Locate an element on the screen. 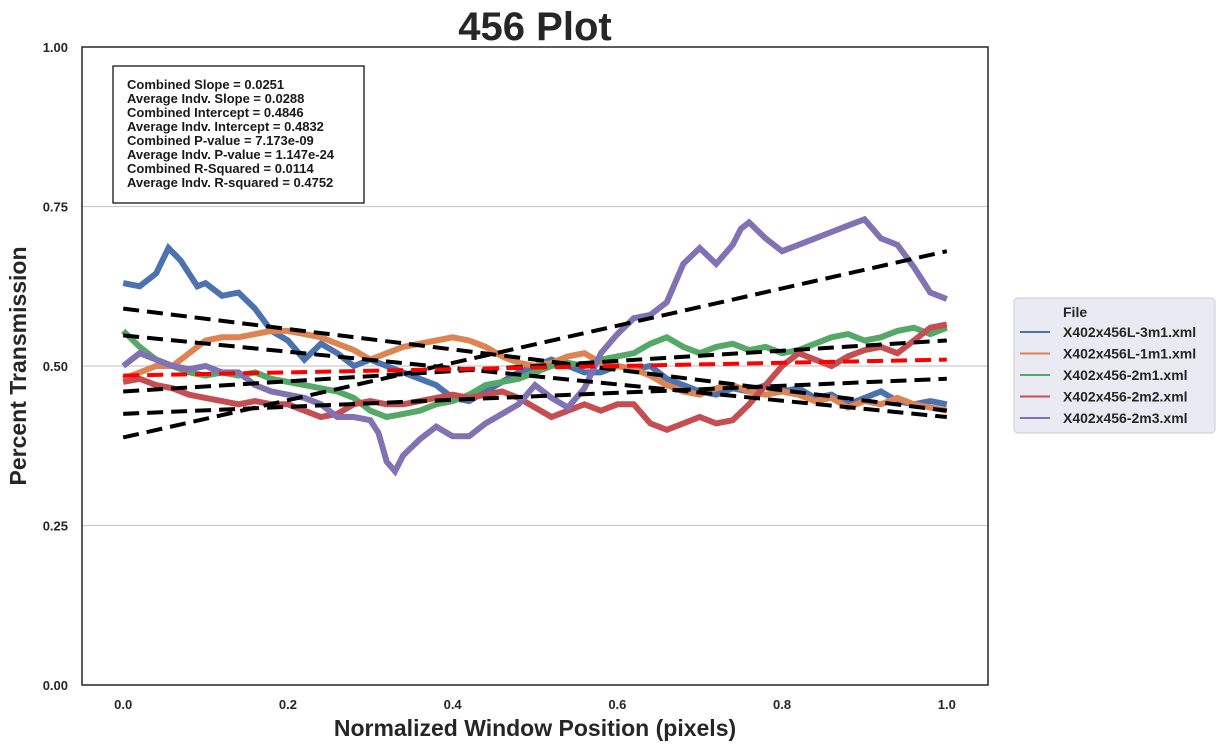 The width and height of the screenshot is (1224, 750). x-axis-label: Normalized Window Position (pixels) is located at coordinates (535, 728).